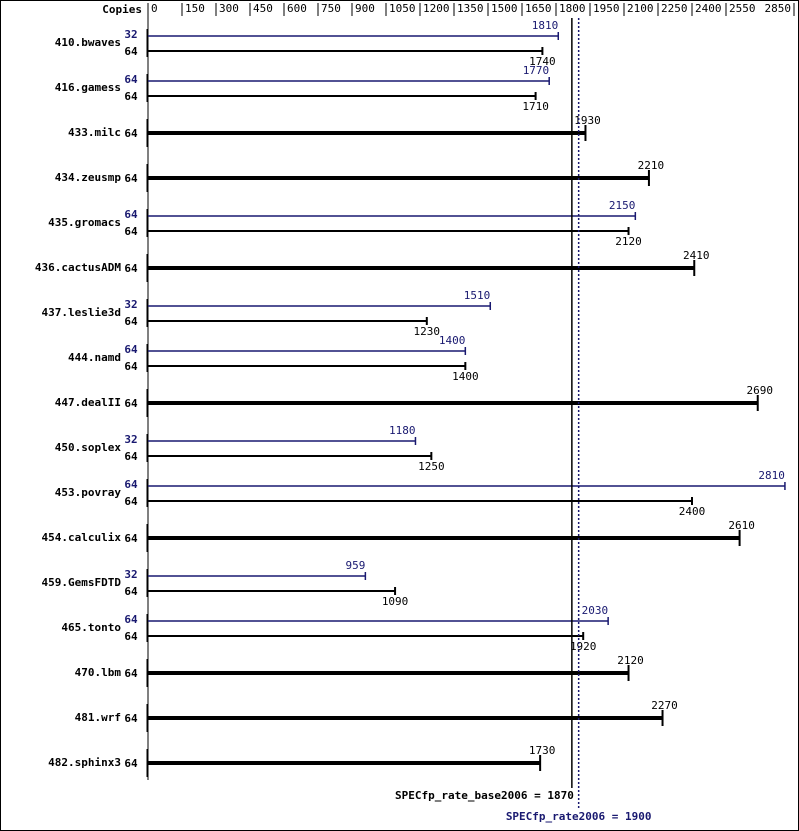  Describe the element at coordinates (651, 165) in the screenshot. I see `value-label: 2210` at that location.